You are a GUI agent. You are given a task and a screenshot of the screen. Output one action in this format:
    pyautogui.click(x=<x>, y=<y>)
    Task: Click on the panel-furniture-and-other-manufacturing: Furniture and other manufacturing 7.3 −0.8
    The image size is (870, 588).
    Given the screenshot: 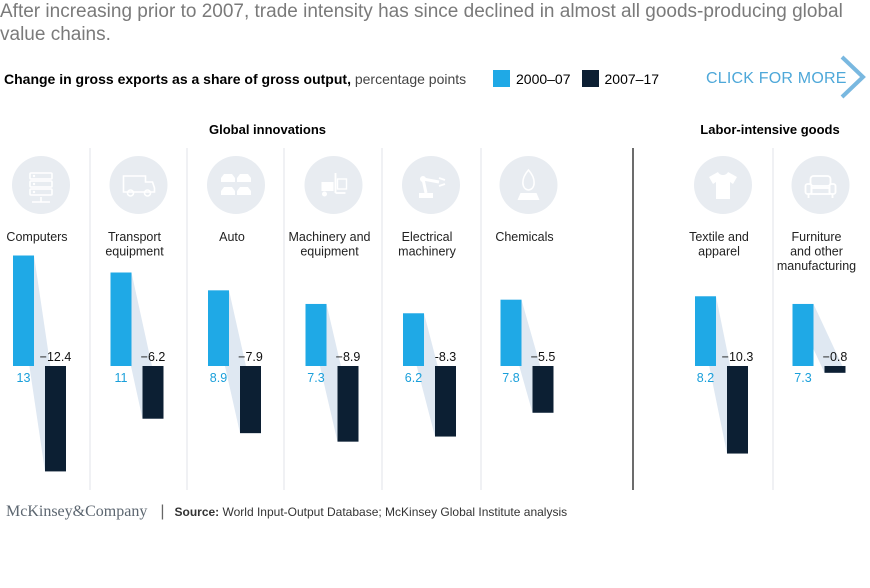 What is the action you would take?
    pyautogui.click(x=816, y=270)
    